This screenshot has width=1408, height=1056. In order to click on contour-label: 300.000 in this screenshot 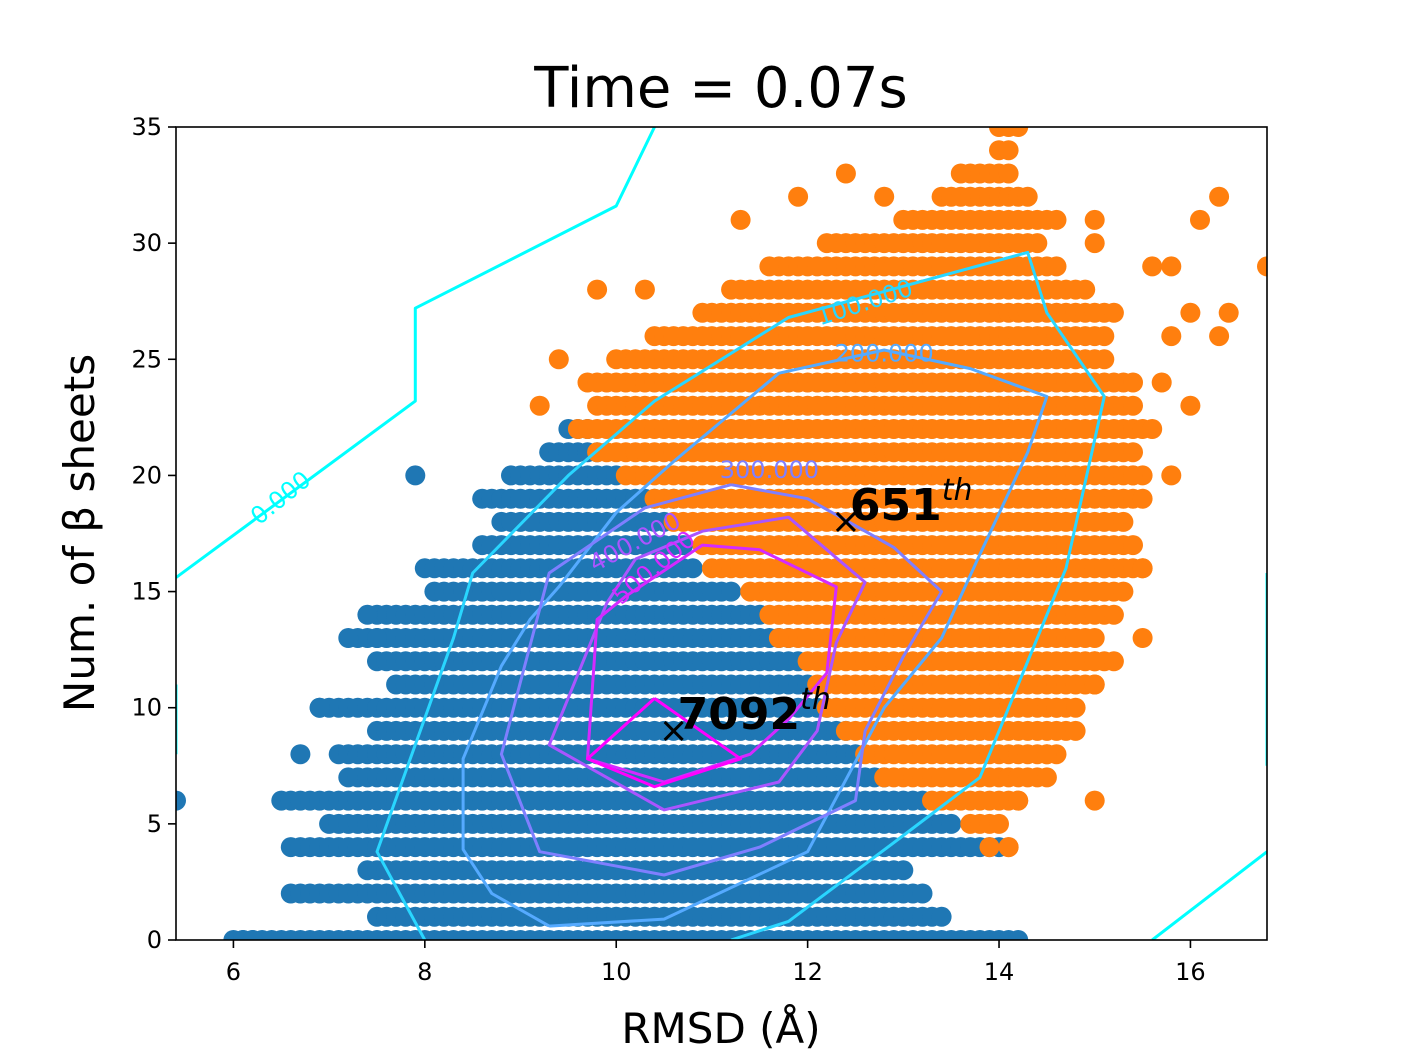, I will do `click(769, 470)`.